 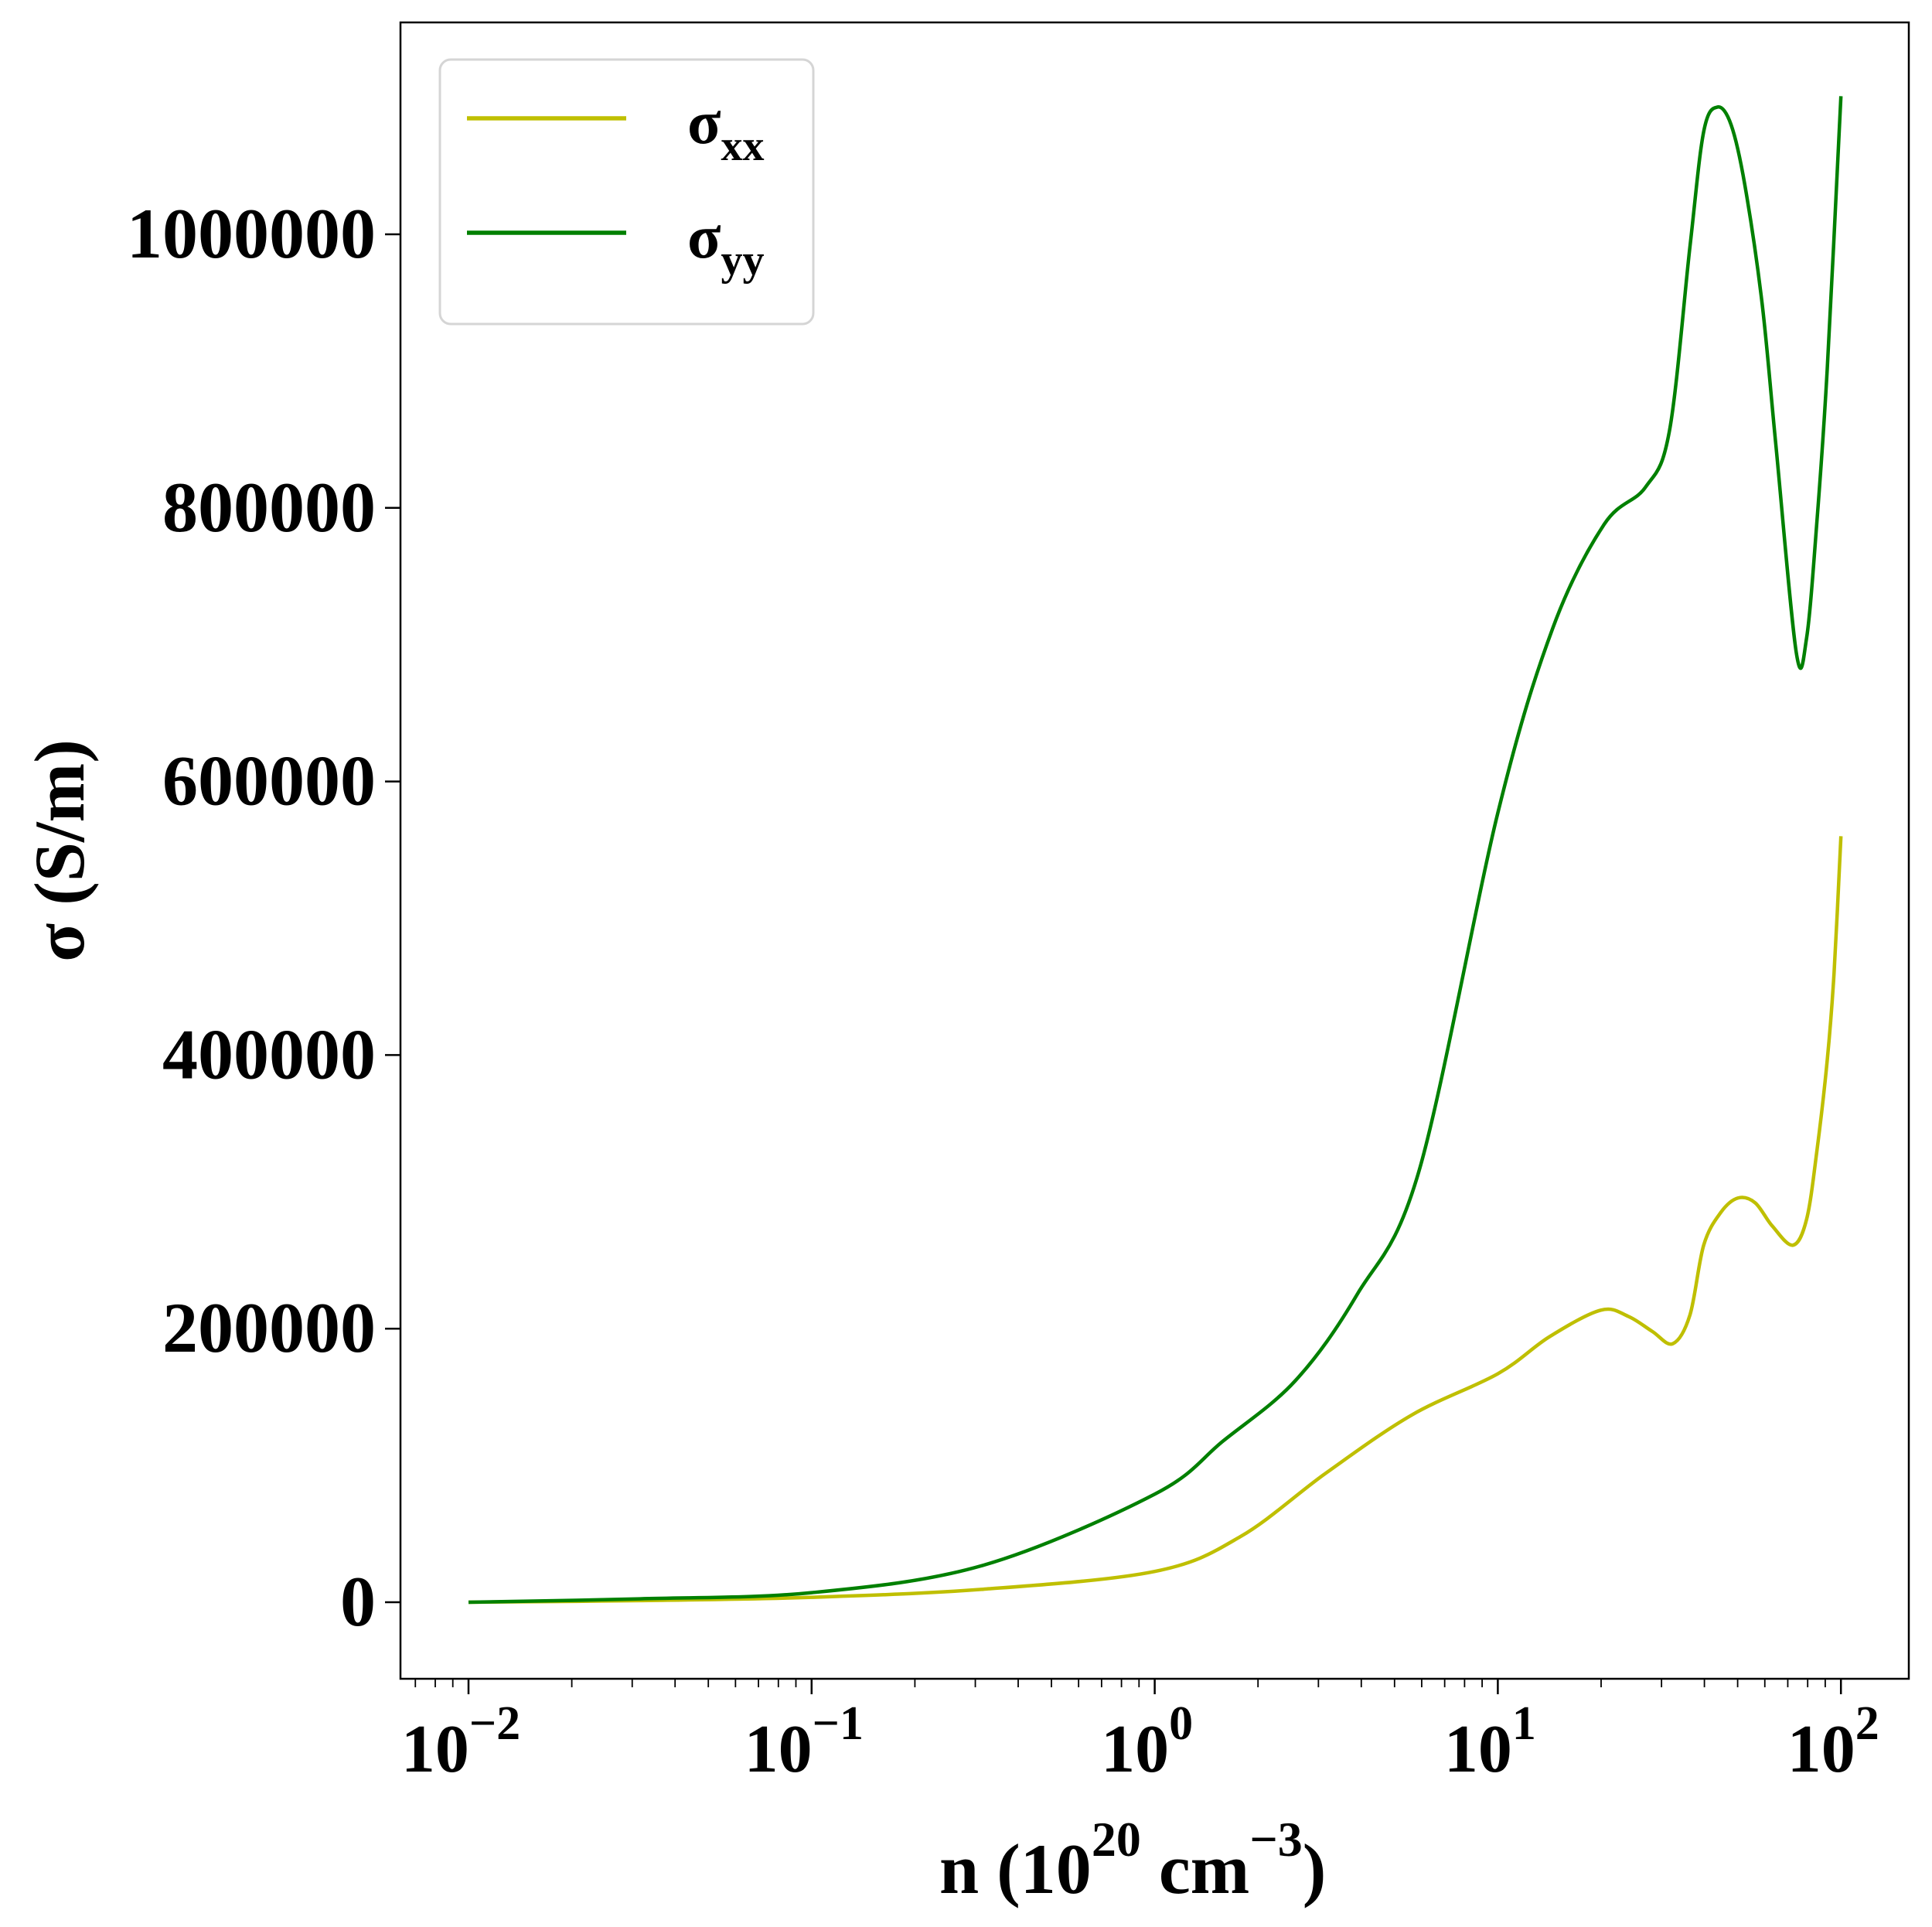 What do you see at coordinates (1147, 1742) in the screenshot?
I see `x-tick-label: 10⁰` at bounding box center [1147, 1742].